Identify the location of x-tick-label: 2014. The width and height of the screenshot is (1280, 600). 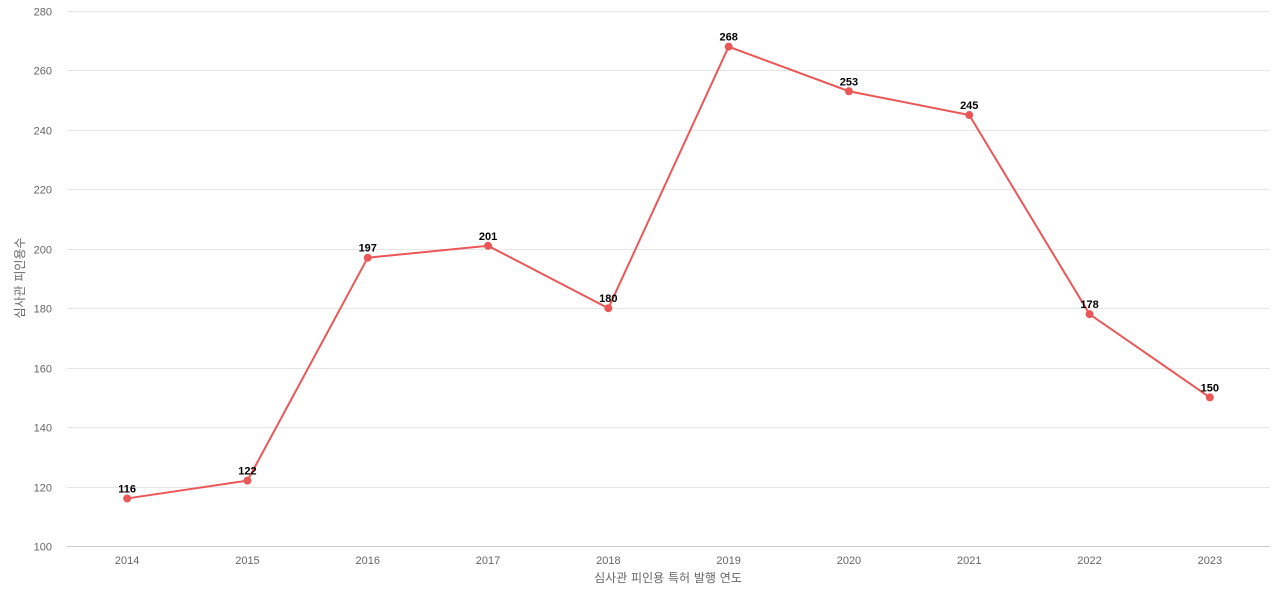
(127, 561).